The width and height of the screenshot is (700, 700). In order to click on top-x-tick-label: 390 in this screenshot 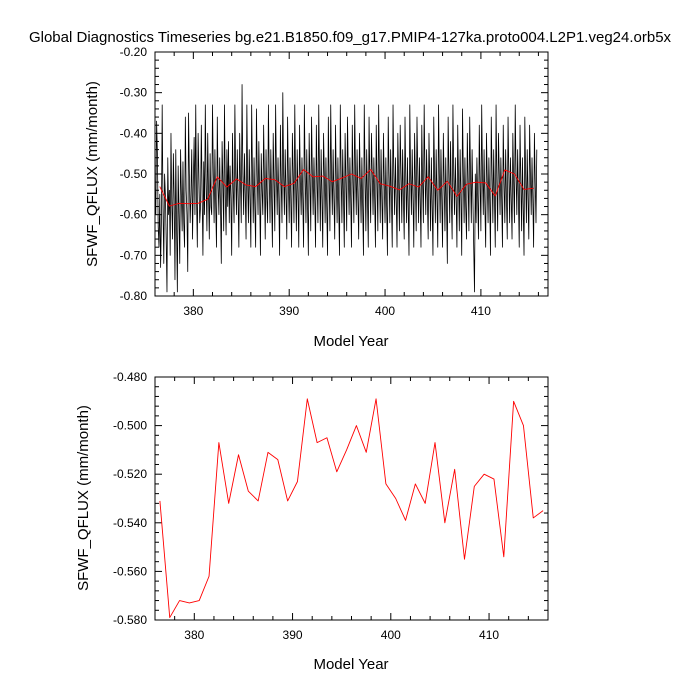, I will do `click(289, 311)`.